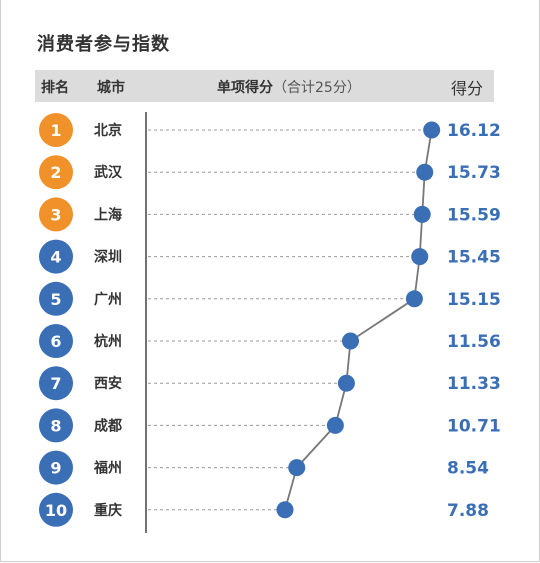 This screenshot has height=563, width=540. What do you see at coordinates (107, 468) in the screenshot?
I see `city-label: 福州` at bounding box center [107, 468].